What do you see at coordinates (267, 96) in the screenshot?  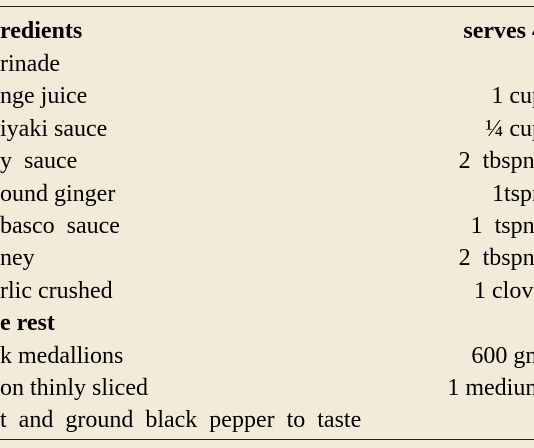 I see `table-row: nge juice 1 cup` at bounding box center [267, 96].